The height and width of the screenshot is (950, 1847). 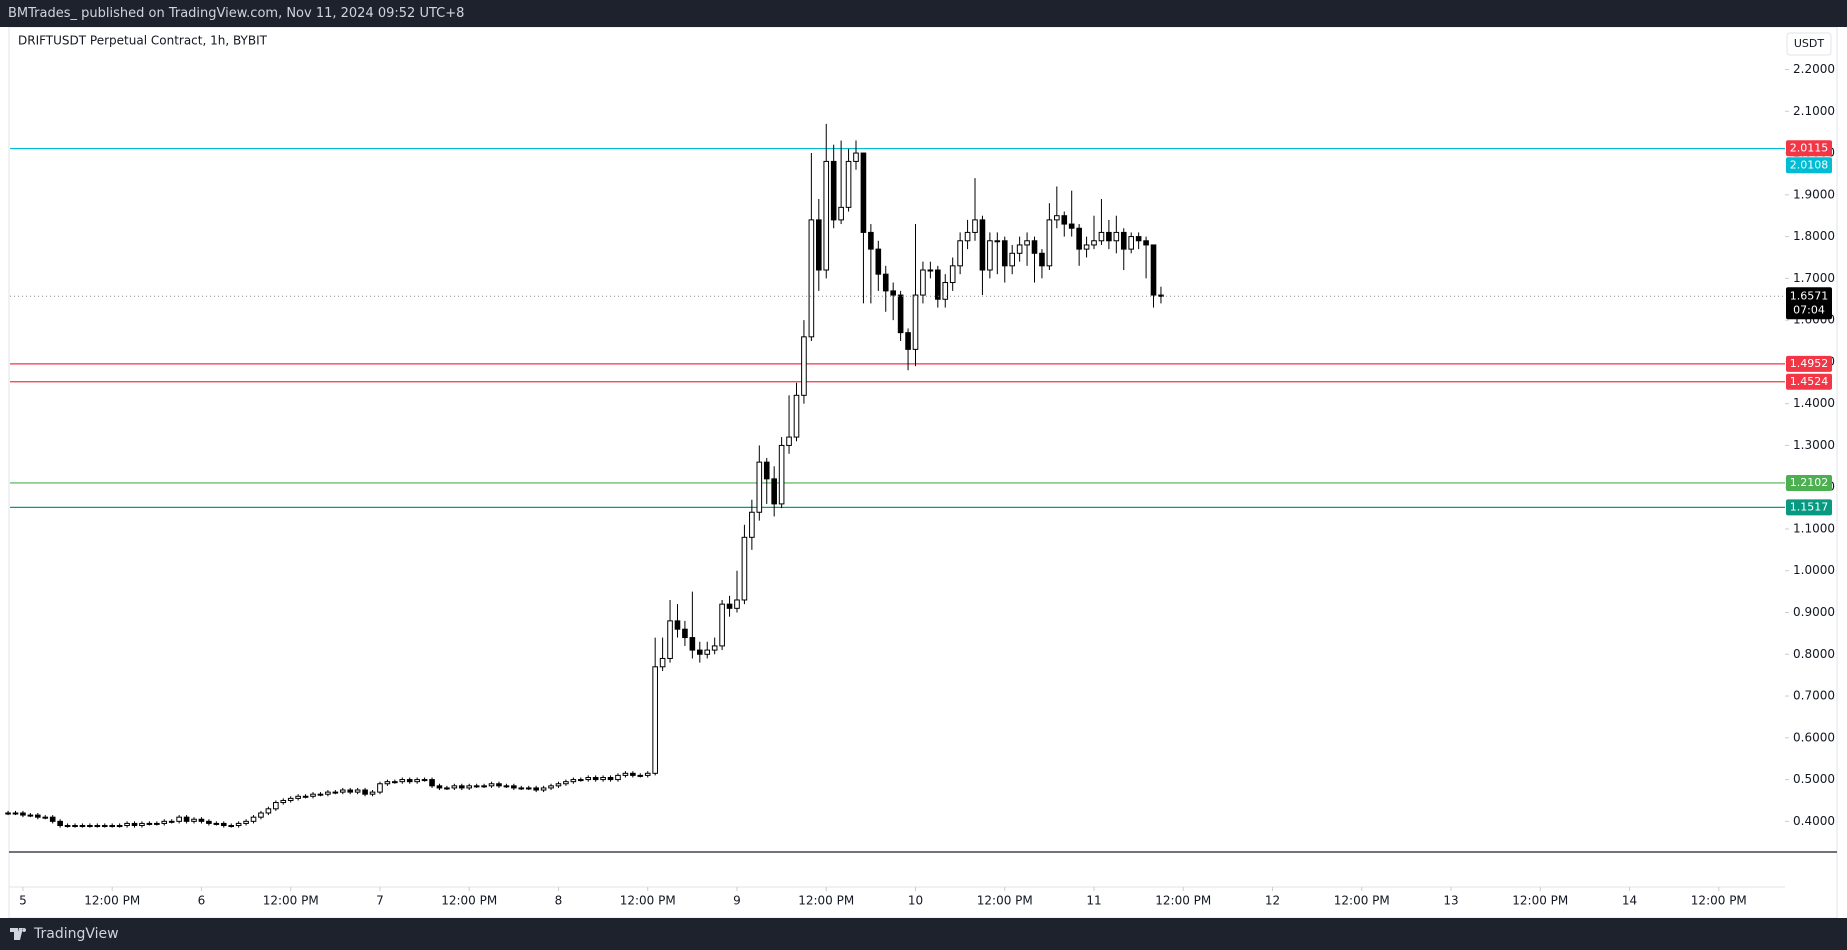 I want to click on x-tick-label: 6, so click(x=202, y=901).